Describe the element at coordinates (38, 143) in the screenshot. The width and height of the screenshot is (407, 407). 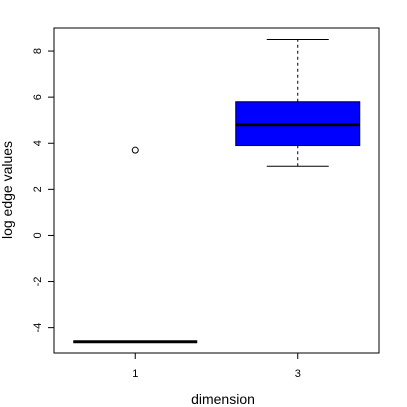
I see `y-tick-label: 4` at that location.